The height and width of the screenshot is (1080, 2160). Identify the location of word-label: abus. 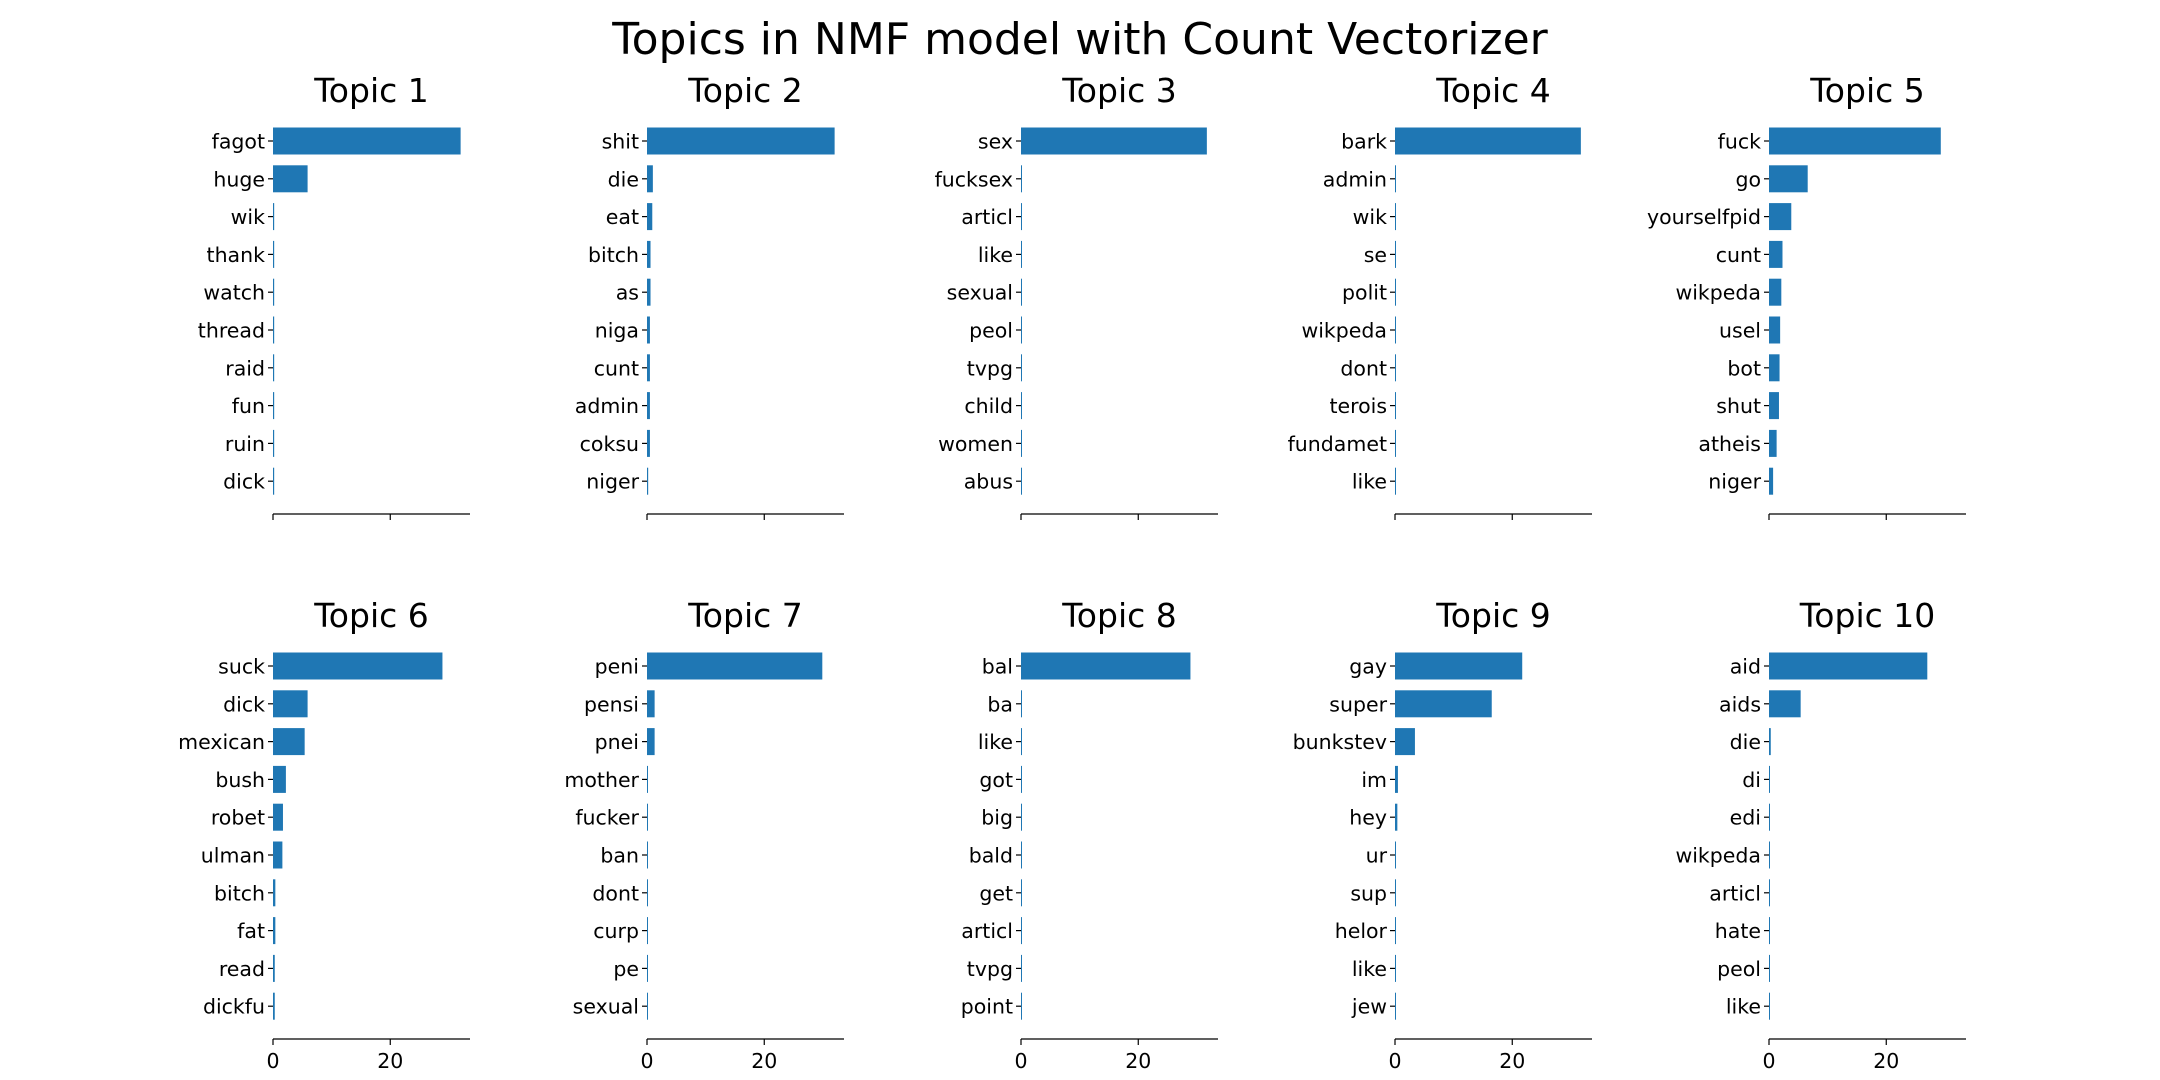
(988, 482).